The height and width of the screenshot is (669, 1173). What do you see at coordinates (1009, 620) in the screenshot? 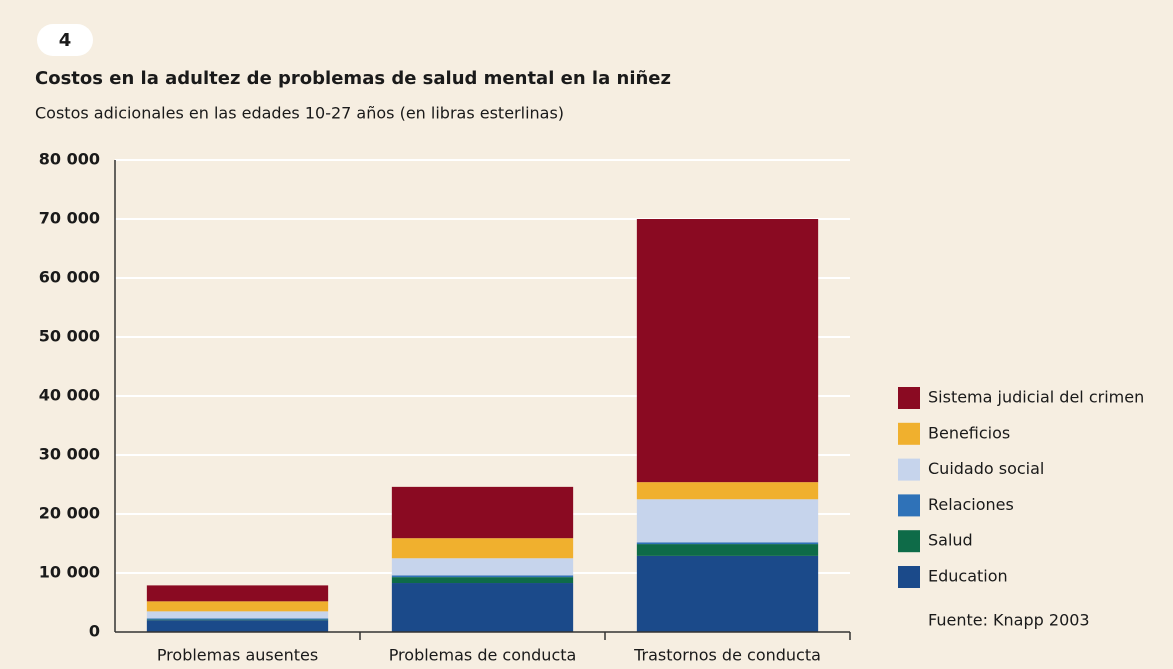
I see `source: Fuente: Knapp 2003` at bounding box center [1009, 620].